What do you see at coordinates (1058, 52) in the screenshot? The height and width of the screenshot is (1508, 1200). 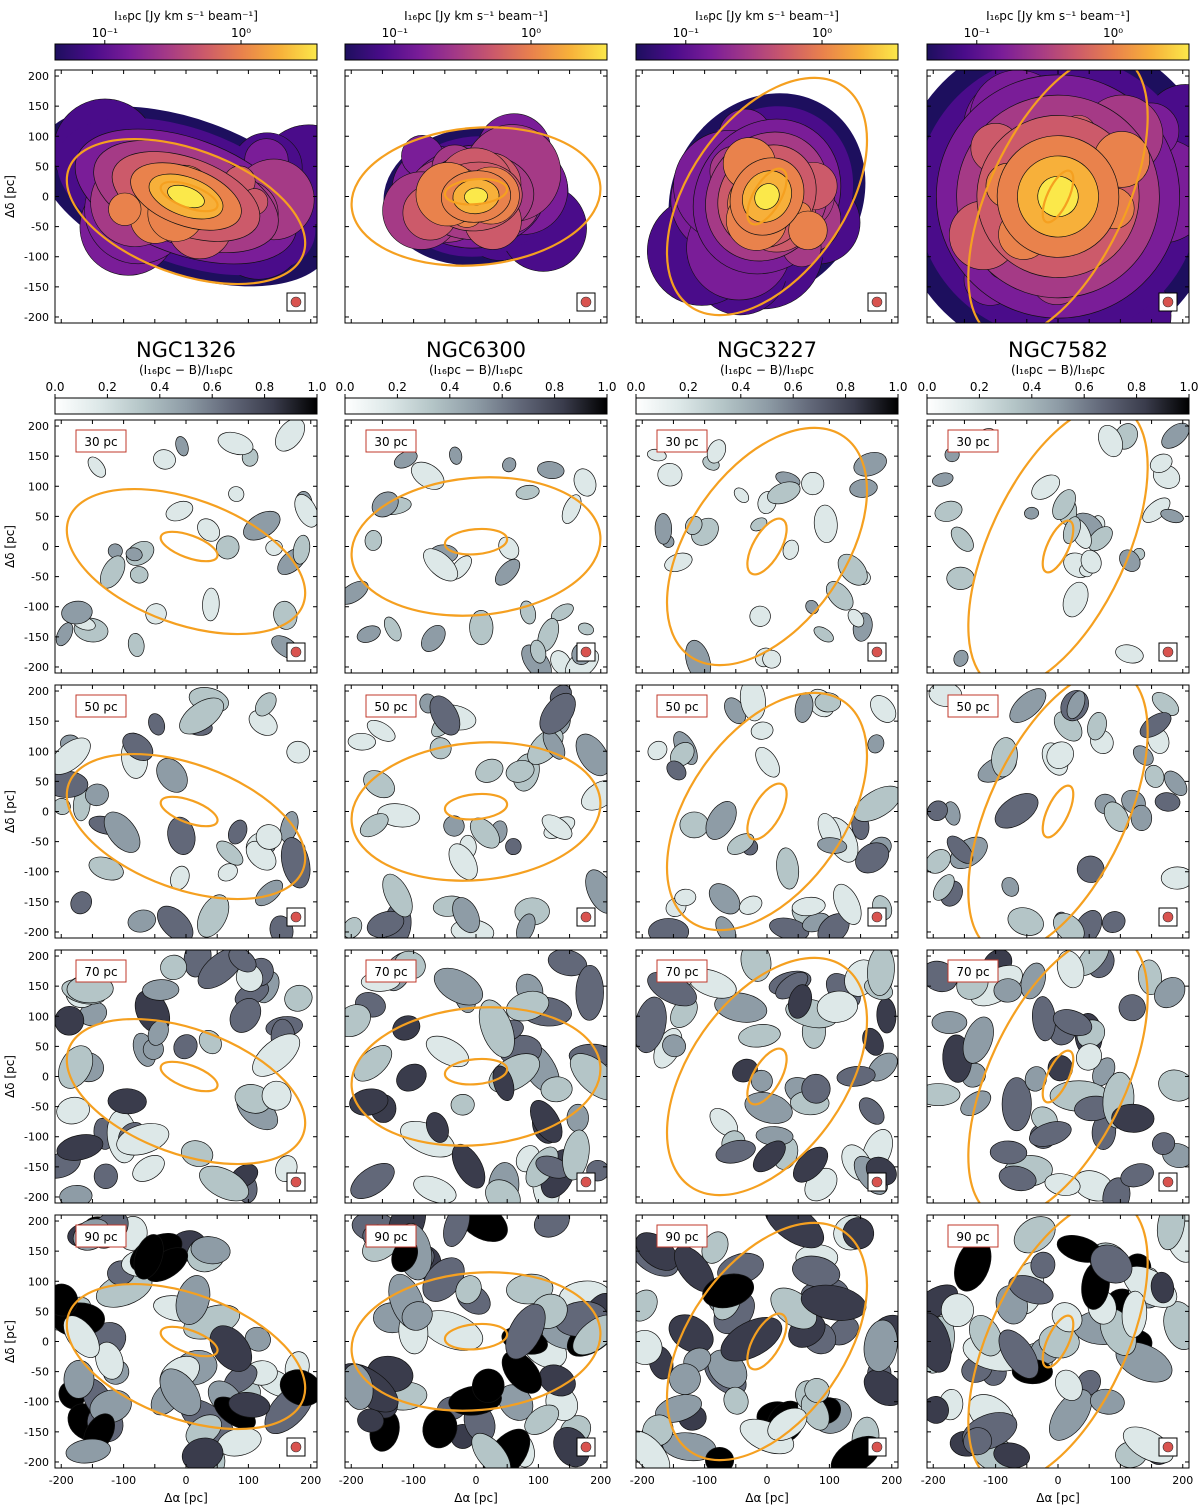 I see `top-colorbar-3-bar` at bounding box center [1058, 52].